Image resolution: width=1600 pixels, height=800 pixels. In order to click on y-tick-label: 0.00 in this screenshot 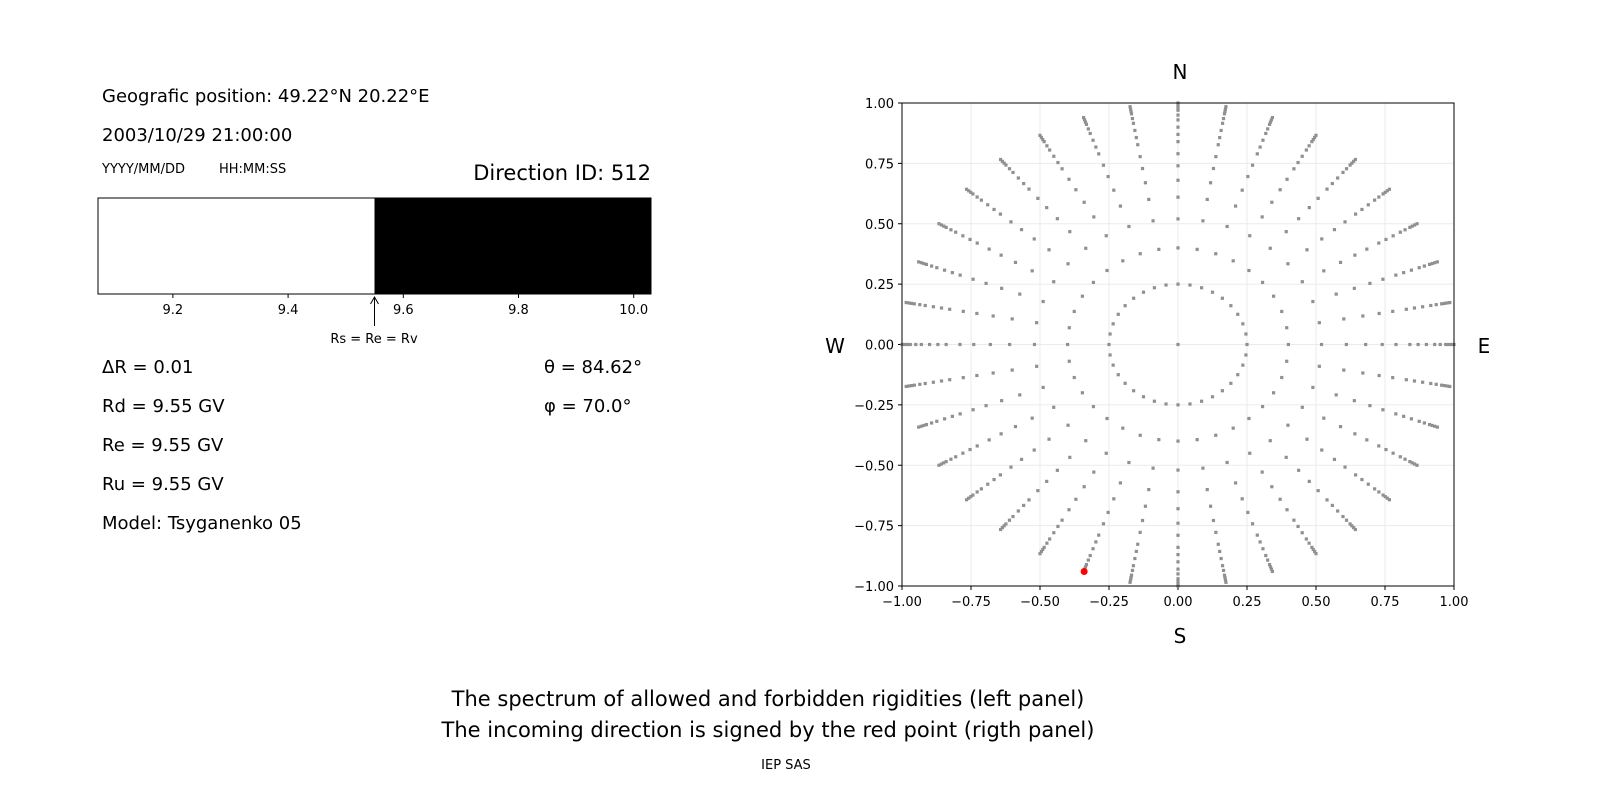, I will do `click(879, 346)`.